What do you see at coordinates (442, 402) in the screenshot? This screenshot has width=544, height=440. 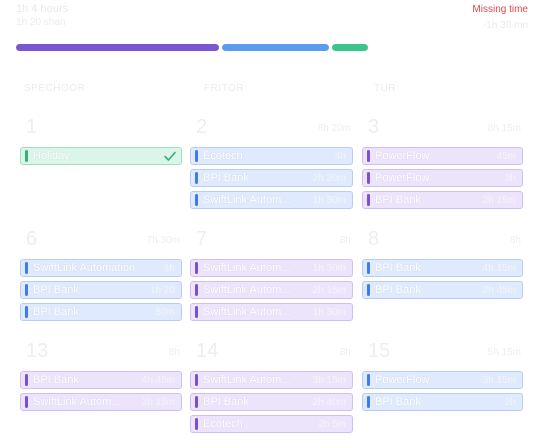 I see `time-entry: BPI Bank 2h` at bounding box center [442, 402].